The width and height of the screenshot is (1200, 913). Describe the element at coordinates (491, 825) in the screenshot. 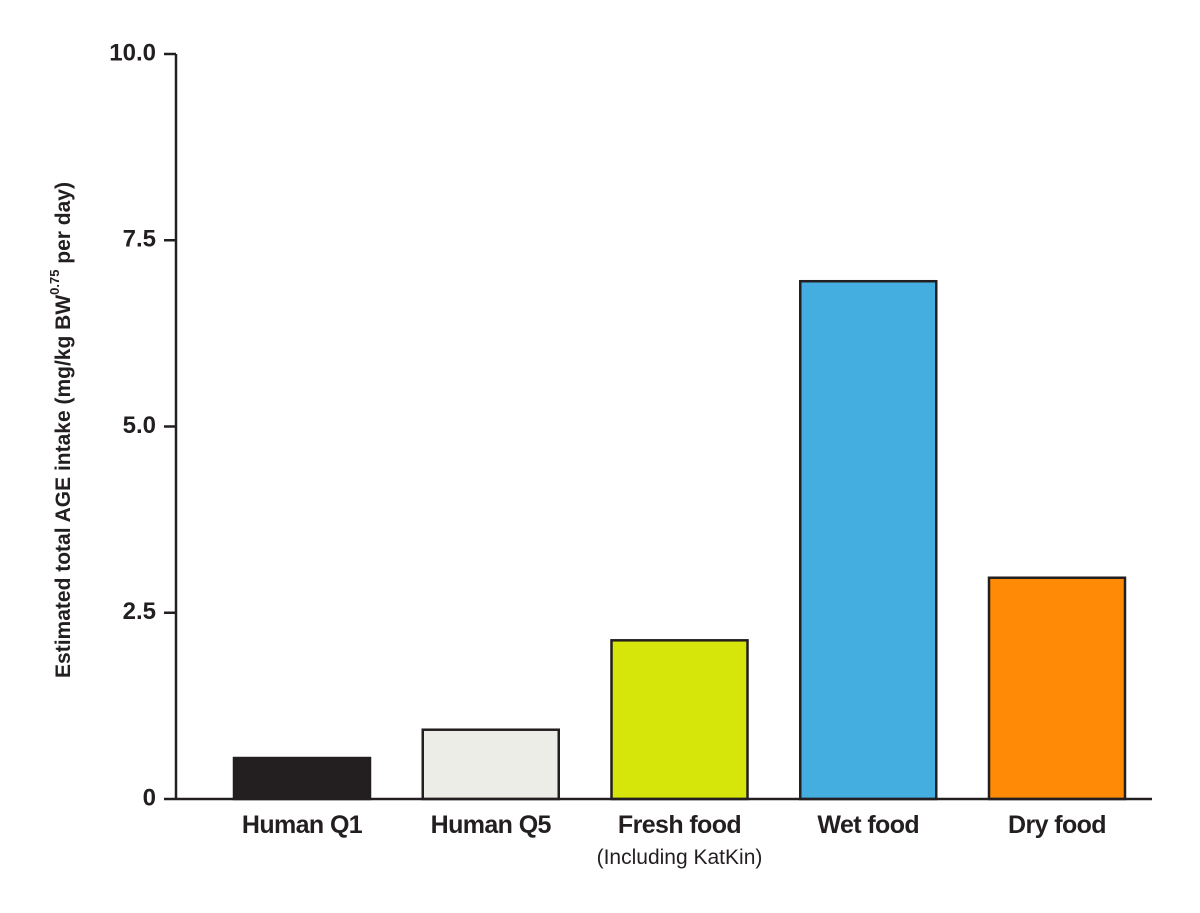

I see `x-category-label: Human Q5` at that location.